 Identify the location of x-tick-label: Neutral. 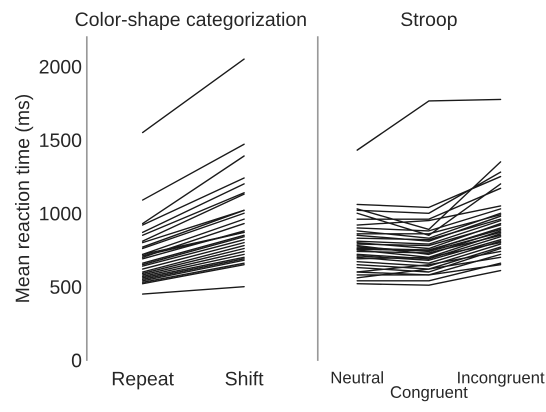
(357, 377).